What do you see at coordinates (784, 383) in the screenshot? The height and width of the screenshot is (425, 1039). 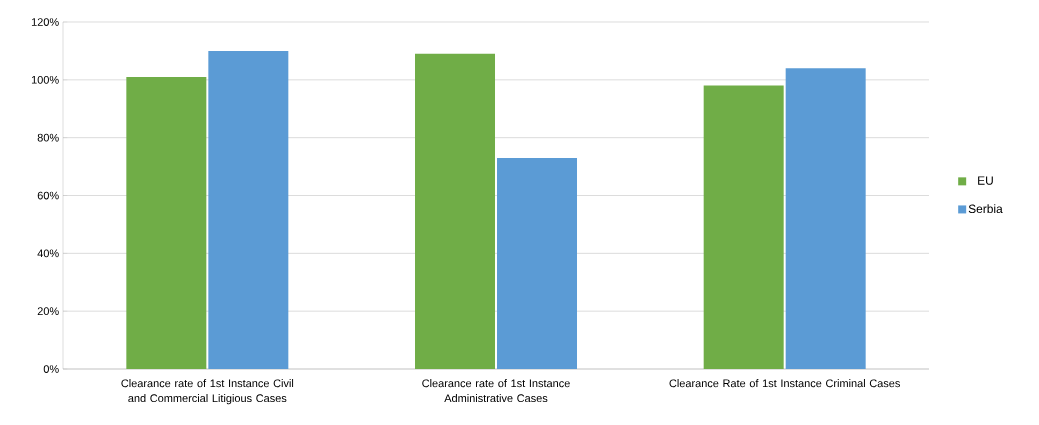 I see `x-tick-label: Clearance Rate of 1st Instance Criminal Cases` at bounding box center [784, 383].